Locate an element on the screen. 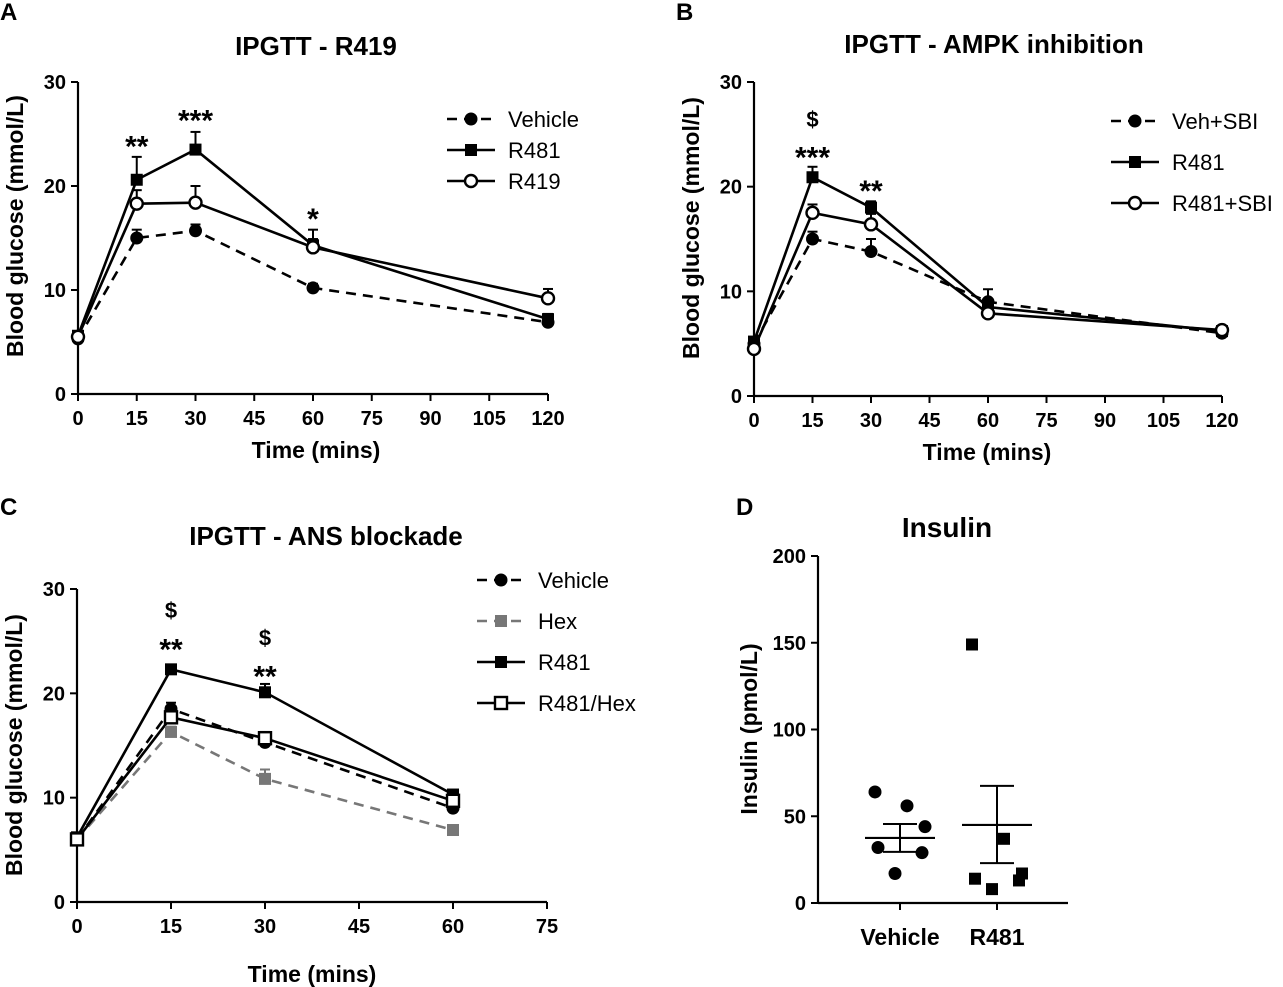 The image size is (1283, 987). legend-label: Vehicle is located at coordinates (573, 580).